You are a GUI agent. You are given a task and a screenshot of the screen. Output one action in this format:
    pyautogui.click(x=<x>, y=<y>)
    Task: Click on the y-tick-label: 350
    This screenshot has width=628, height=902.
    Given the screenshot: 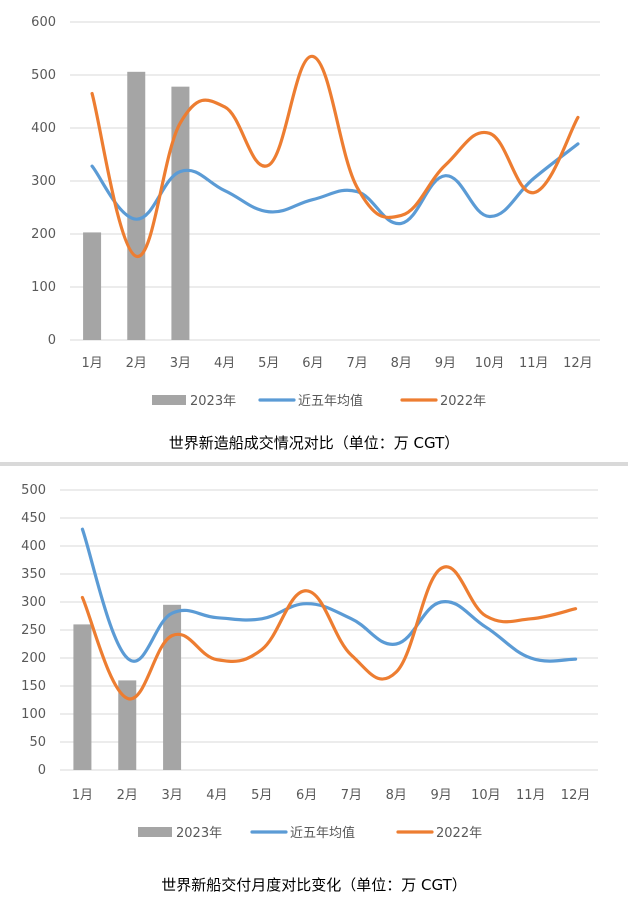 What is the action you would take?
    pyautogui.click(x=33, y=574)
    